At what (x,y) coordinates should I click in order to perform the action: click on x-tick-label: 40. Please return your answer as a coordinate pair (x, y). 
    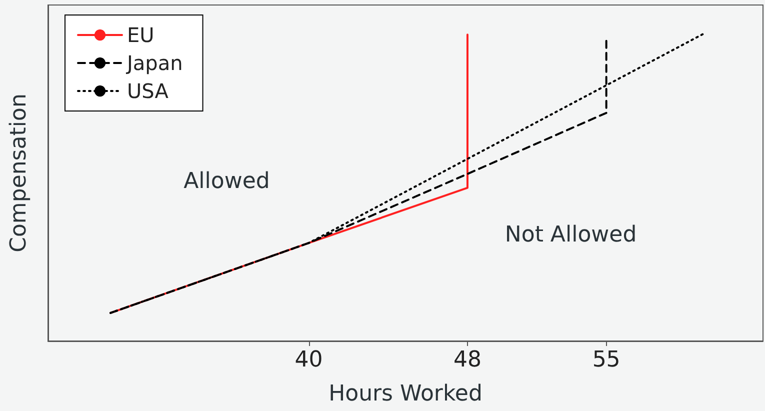
    Looking at the image, I should click on (308, 360).